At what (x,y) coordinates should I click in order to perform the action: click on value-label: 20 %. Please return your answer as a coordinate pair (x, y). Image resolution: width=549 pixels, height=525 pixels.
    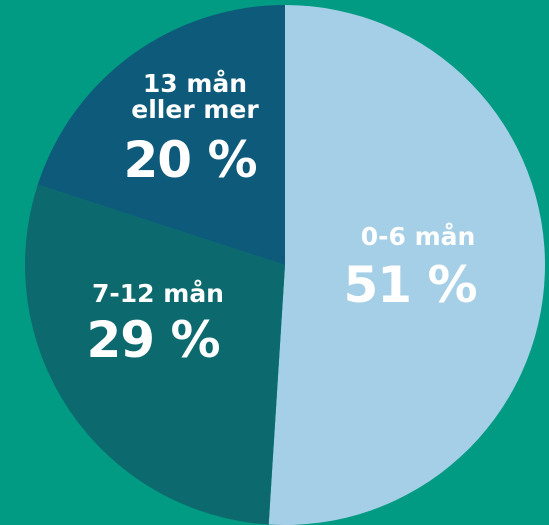
    Looking at the image, I should click on (190, 159).